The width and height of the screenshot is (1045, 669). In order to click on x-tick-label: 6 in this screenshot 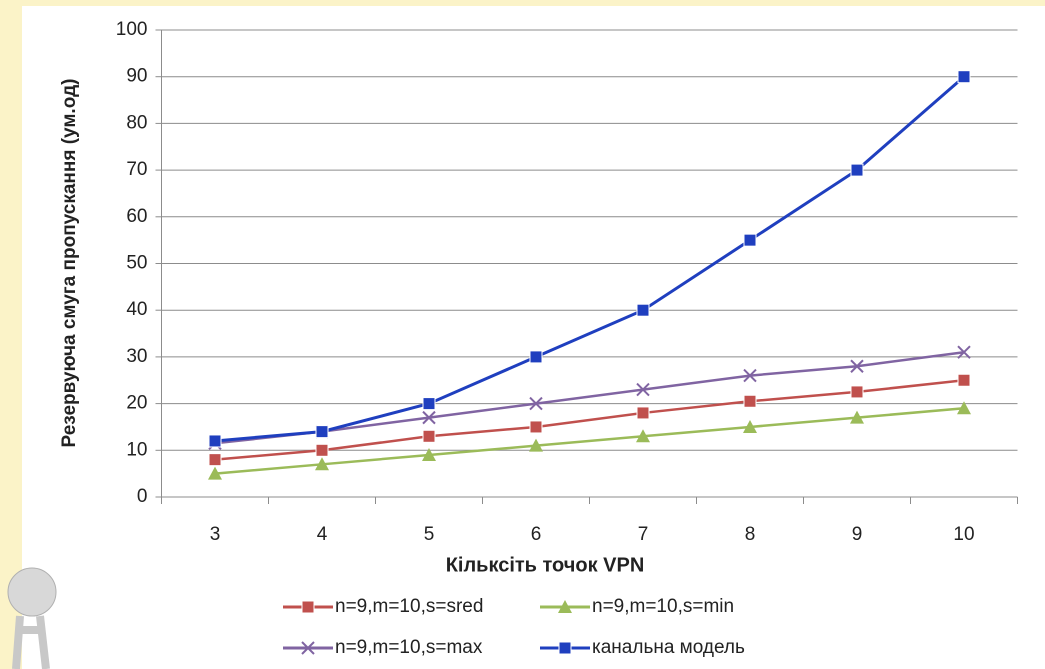, I will do `click(536, 534)`.